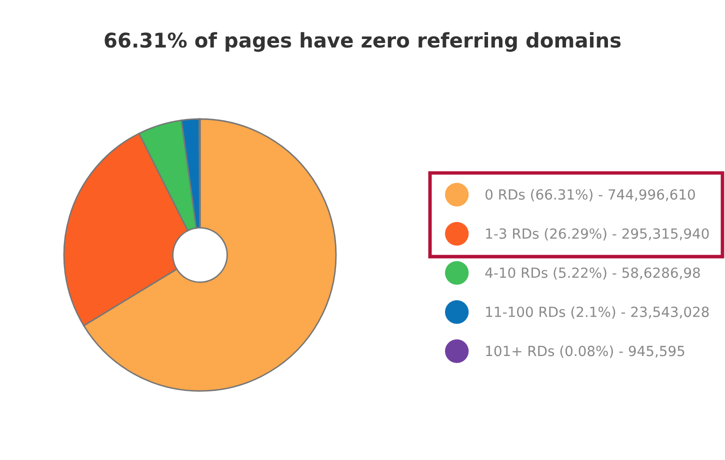  Describe the element at coordinates (590, 195) in the screenshot. I see `legend-label: 0 RDs (66.31%) - 744,996,610` at that location.